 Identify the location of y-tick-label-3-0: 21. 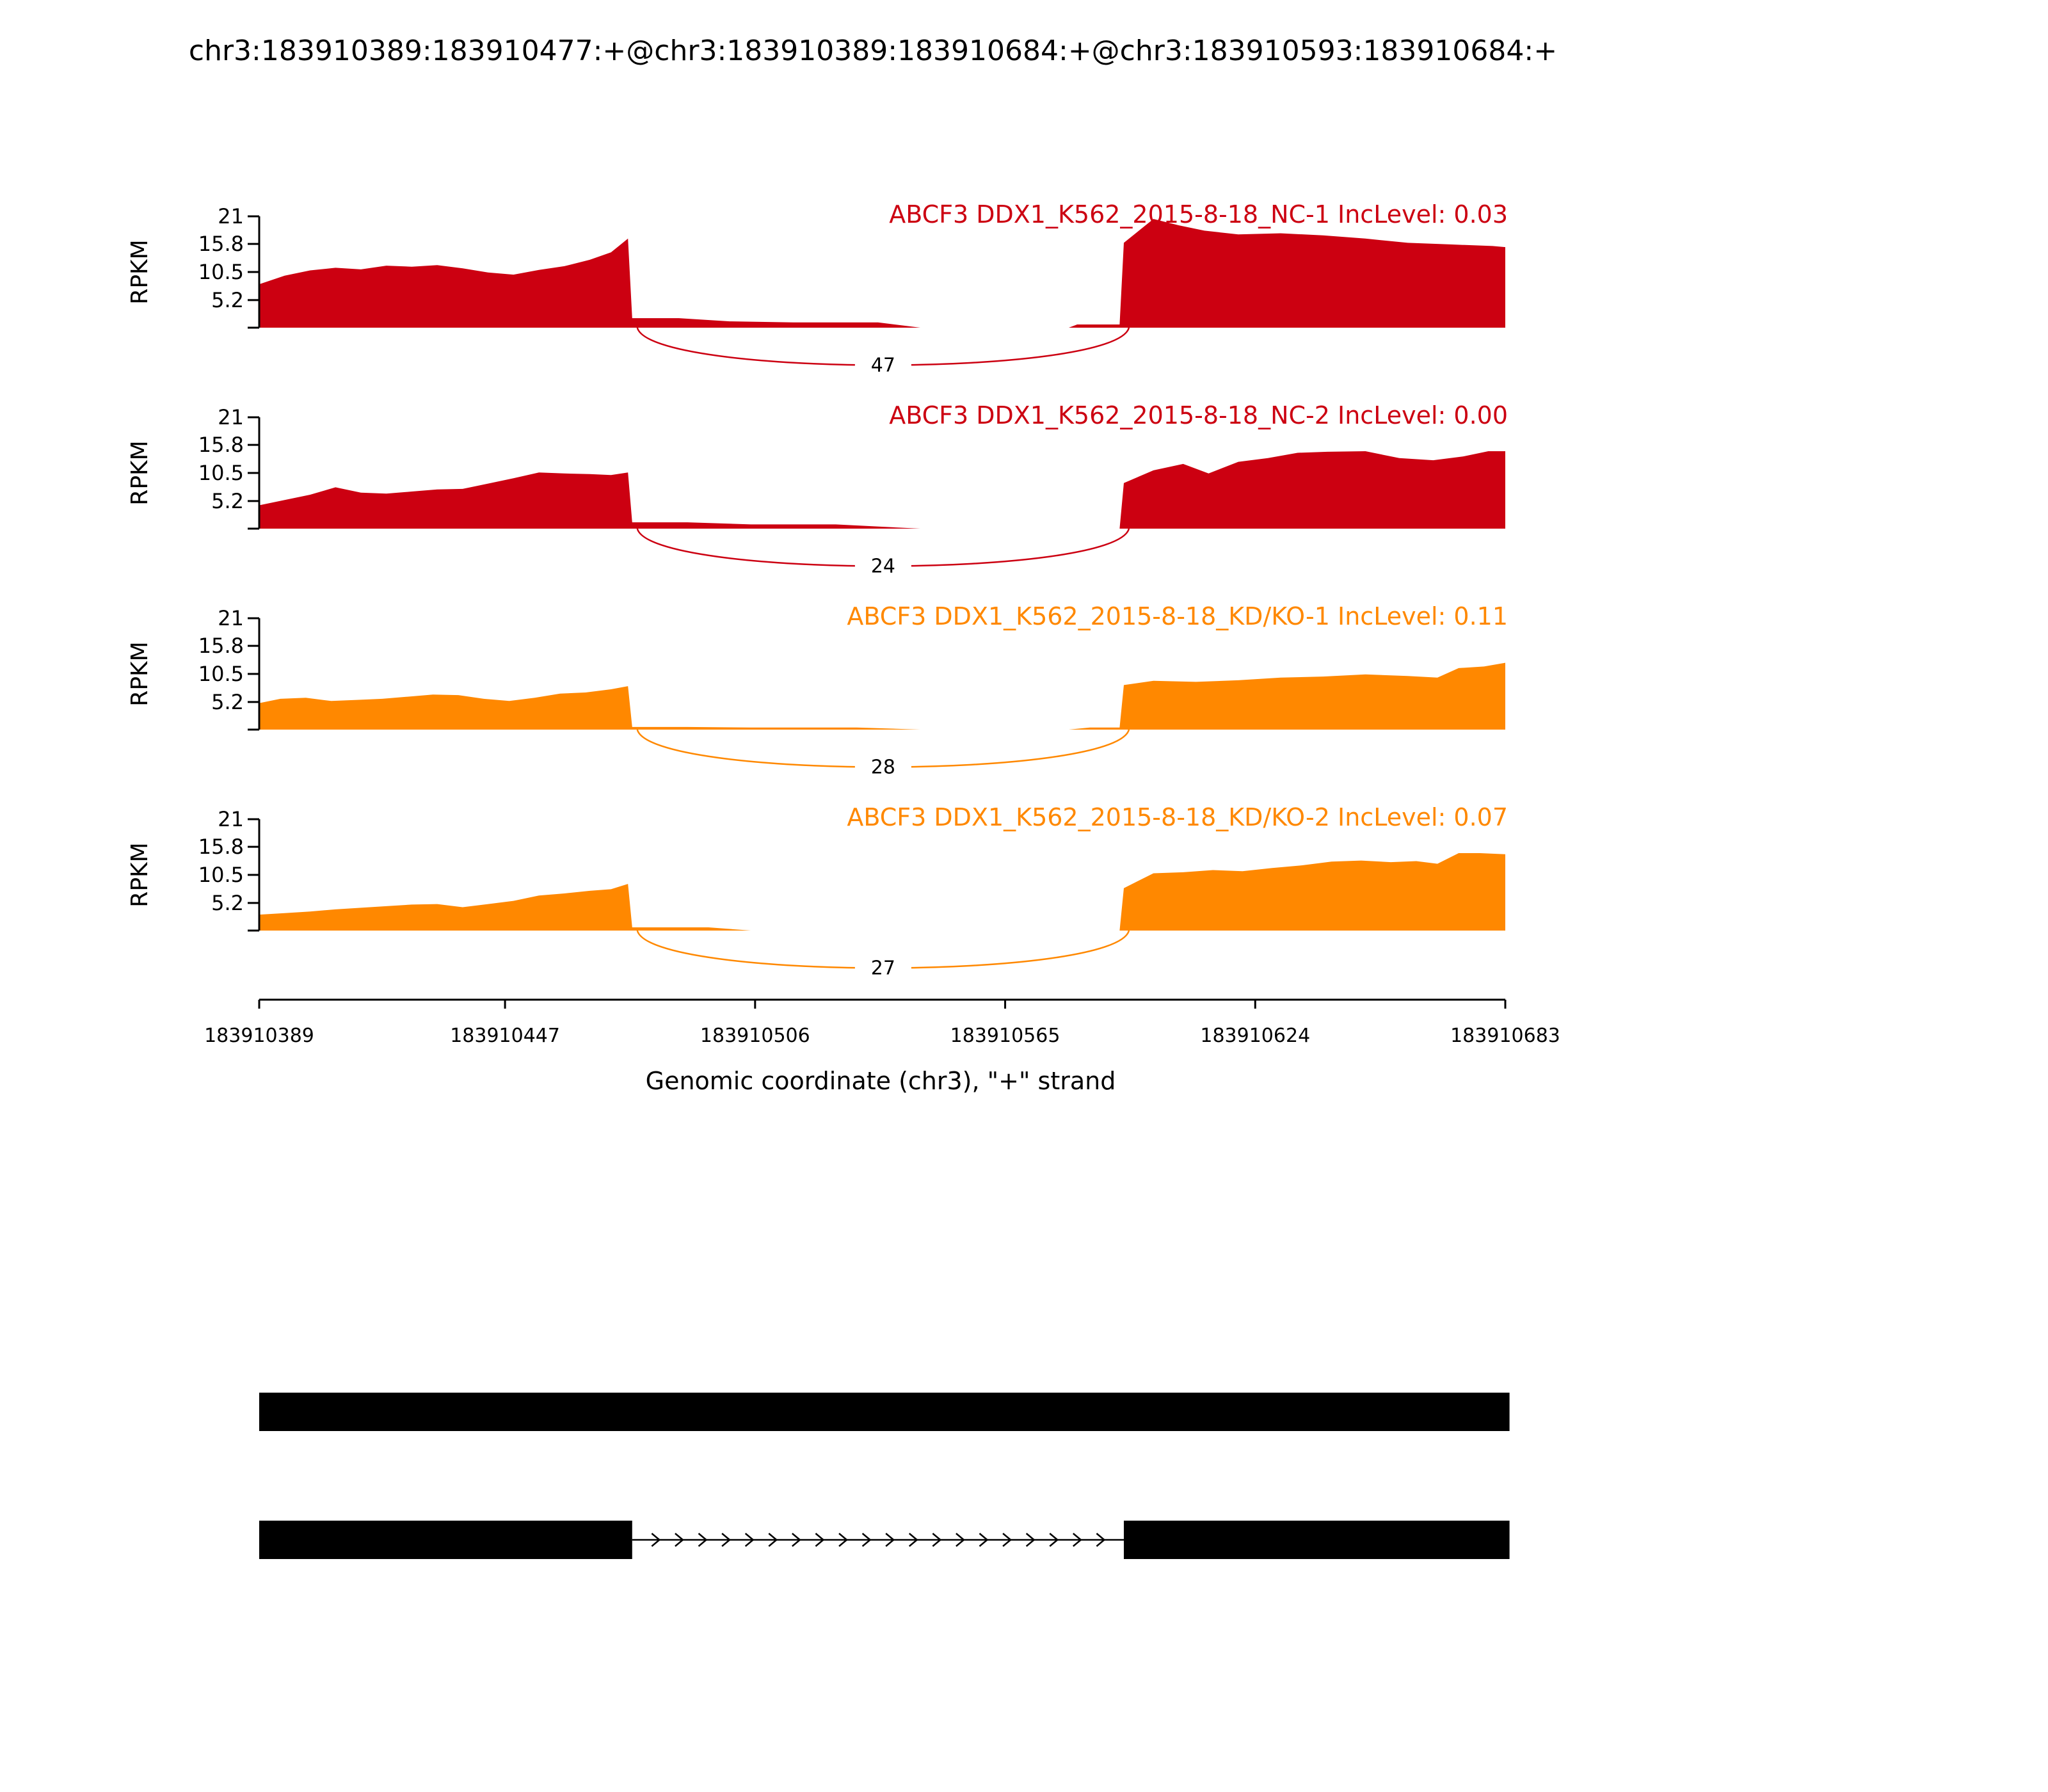
(231, 618).